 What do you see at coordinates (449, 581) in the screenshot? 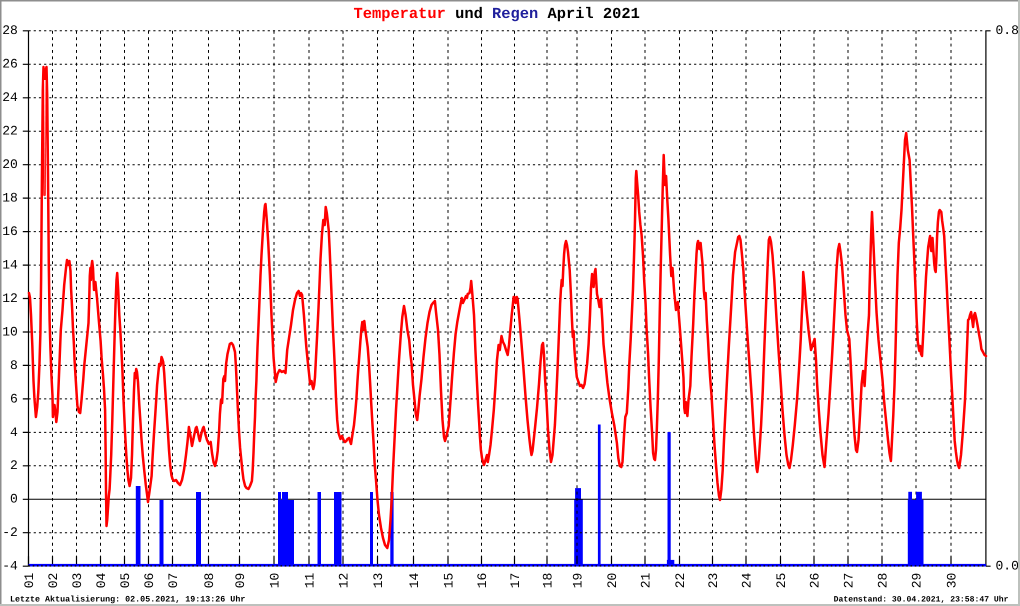
I see `svg-text: 15` at bounding box center [449, 581].